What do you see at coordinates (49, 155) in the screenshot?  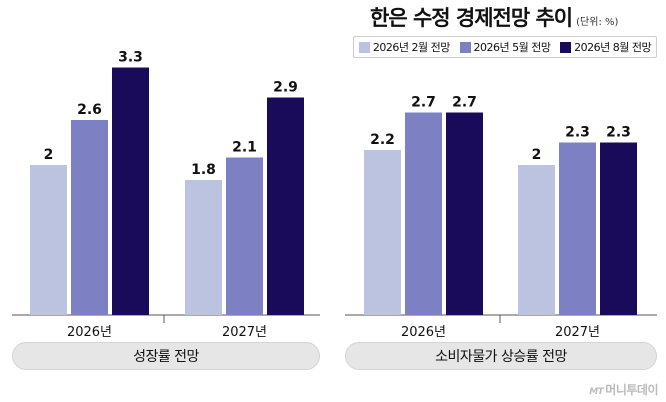 I see `data-label-1-1-1: 2` at bounding box center [49, 155].